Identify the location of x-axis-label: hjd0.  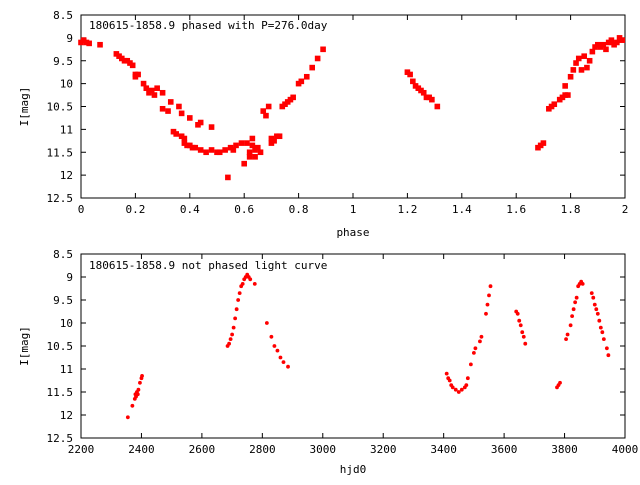
(353, 469).